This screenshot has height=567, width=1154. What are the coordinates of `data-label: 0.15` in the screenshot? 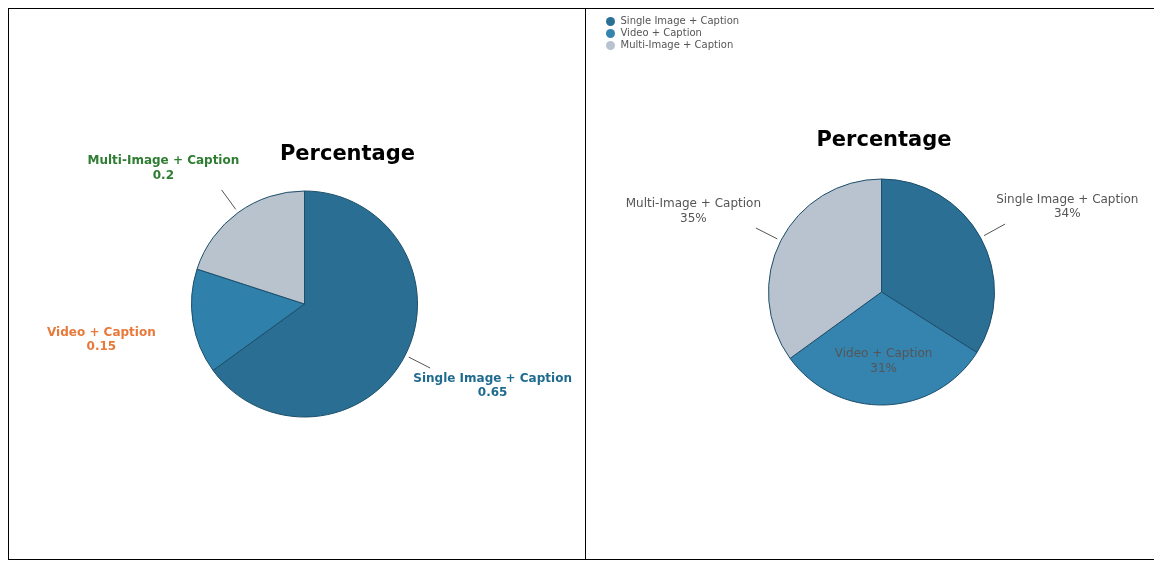 It's located at (101, 346).